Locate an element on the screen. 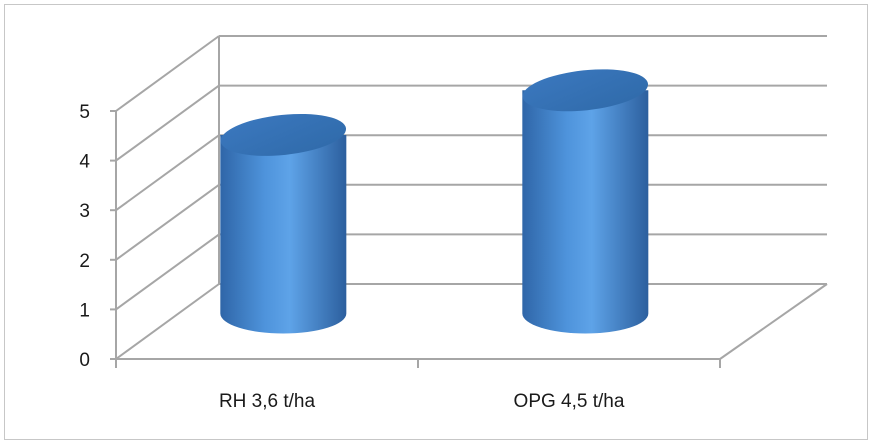  y-tick-label: 1 is located at coordinates (84, 310).